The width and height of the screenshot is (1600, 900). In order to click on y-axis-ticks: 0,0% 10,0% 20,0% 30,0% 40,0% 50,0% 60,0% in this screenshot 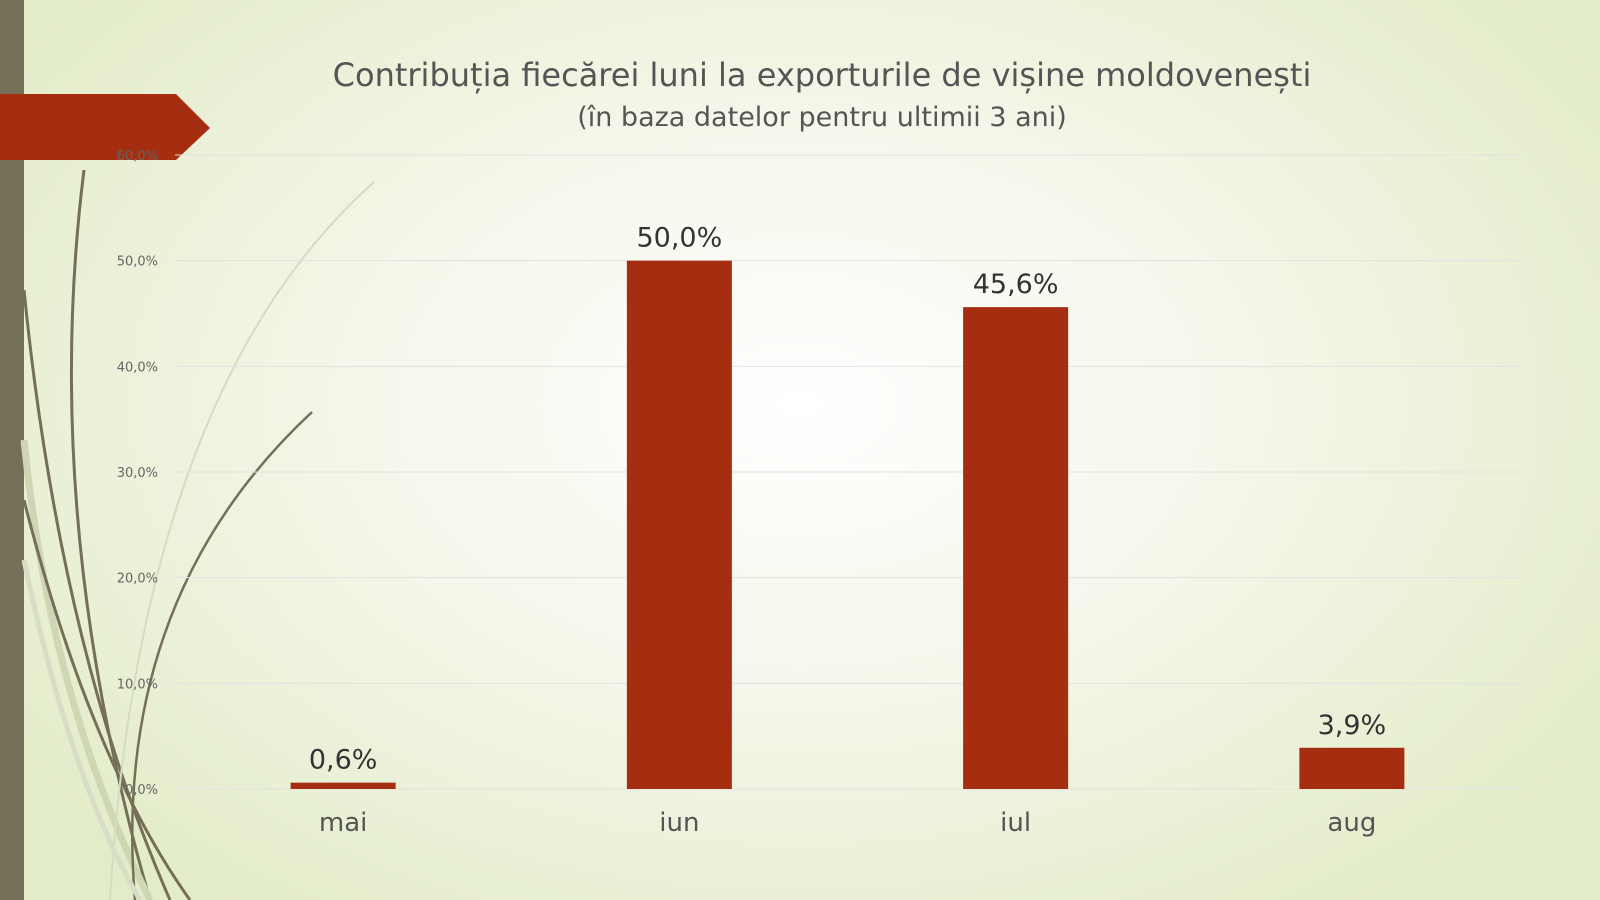, I will do `click(137, 473)`.